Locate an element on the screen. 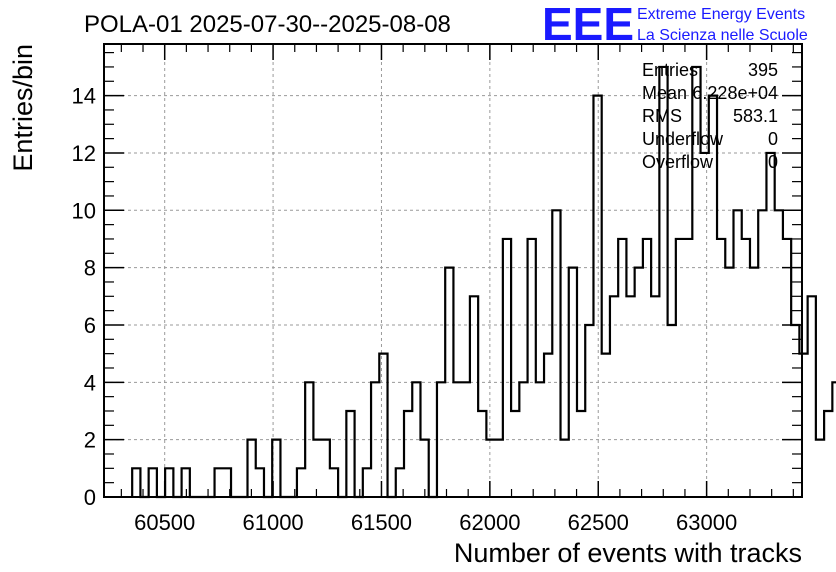  stat-label: RMS is located at coordinates (662, 116).